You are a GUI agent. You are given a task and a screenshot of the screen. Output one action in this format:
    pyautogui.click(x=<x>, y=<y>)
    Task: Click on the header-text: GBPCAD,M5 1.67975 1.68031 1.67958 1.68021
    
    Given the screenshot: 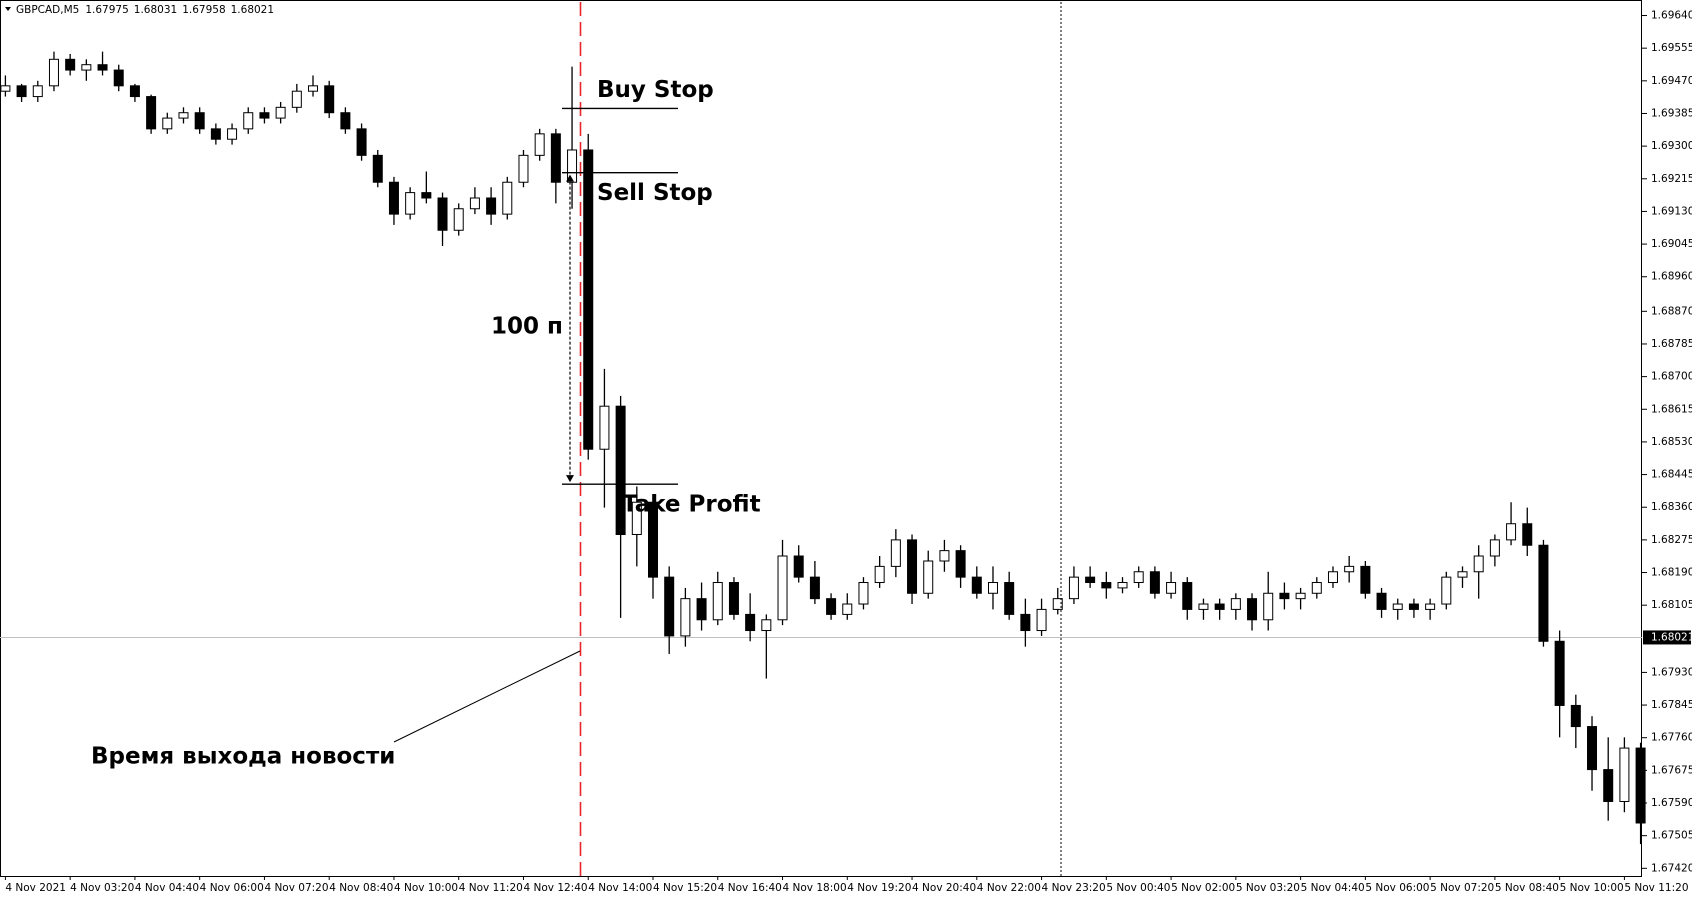 What is the action you would take?
    pyautogui.click(x=145, y=10)
    